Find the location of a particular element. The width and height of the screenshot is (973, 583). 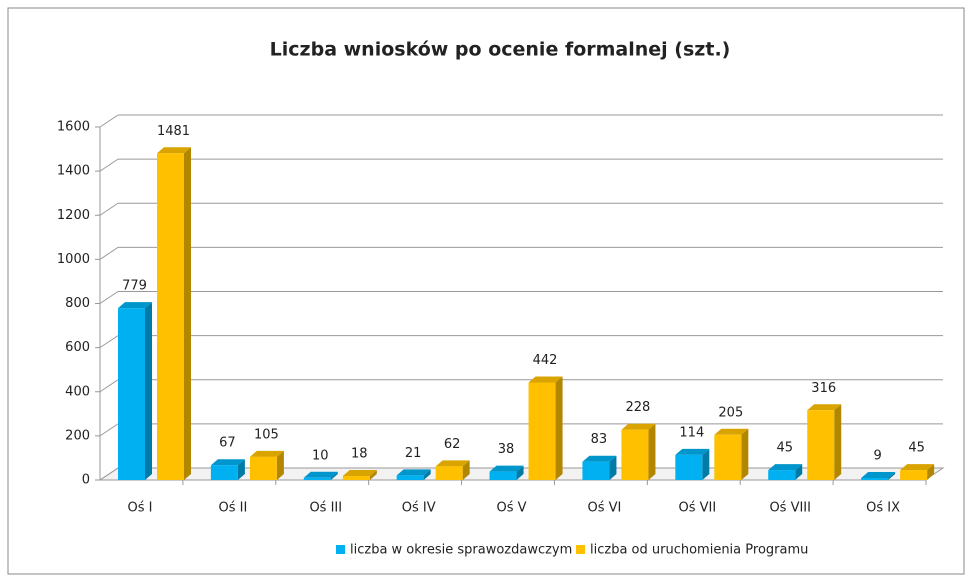

x-tick-label: Oś VI is located at coordinates (605, 508).